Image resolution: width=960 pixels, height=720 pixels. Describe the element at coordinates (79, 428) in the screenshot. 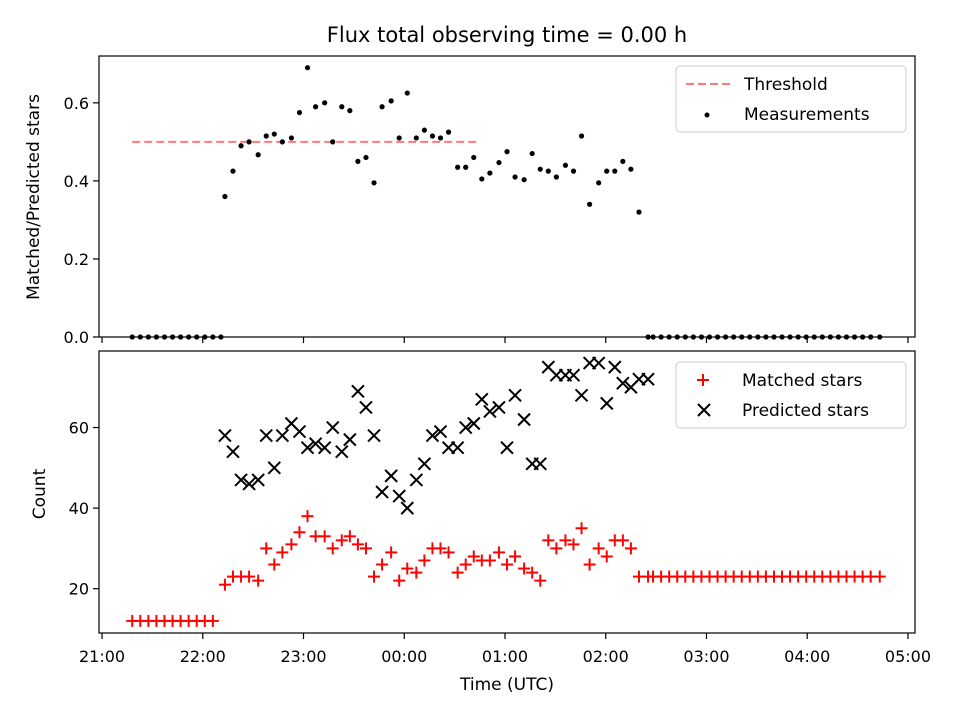

I see `count-y-tick-label: 60` at that location.